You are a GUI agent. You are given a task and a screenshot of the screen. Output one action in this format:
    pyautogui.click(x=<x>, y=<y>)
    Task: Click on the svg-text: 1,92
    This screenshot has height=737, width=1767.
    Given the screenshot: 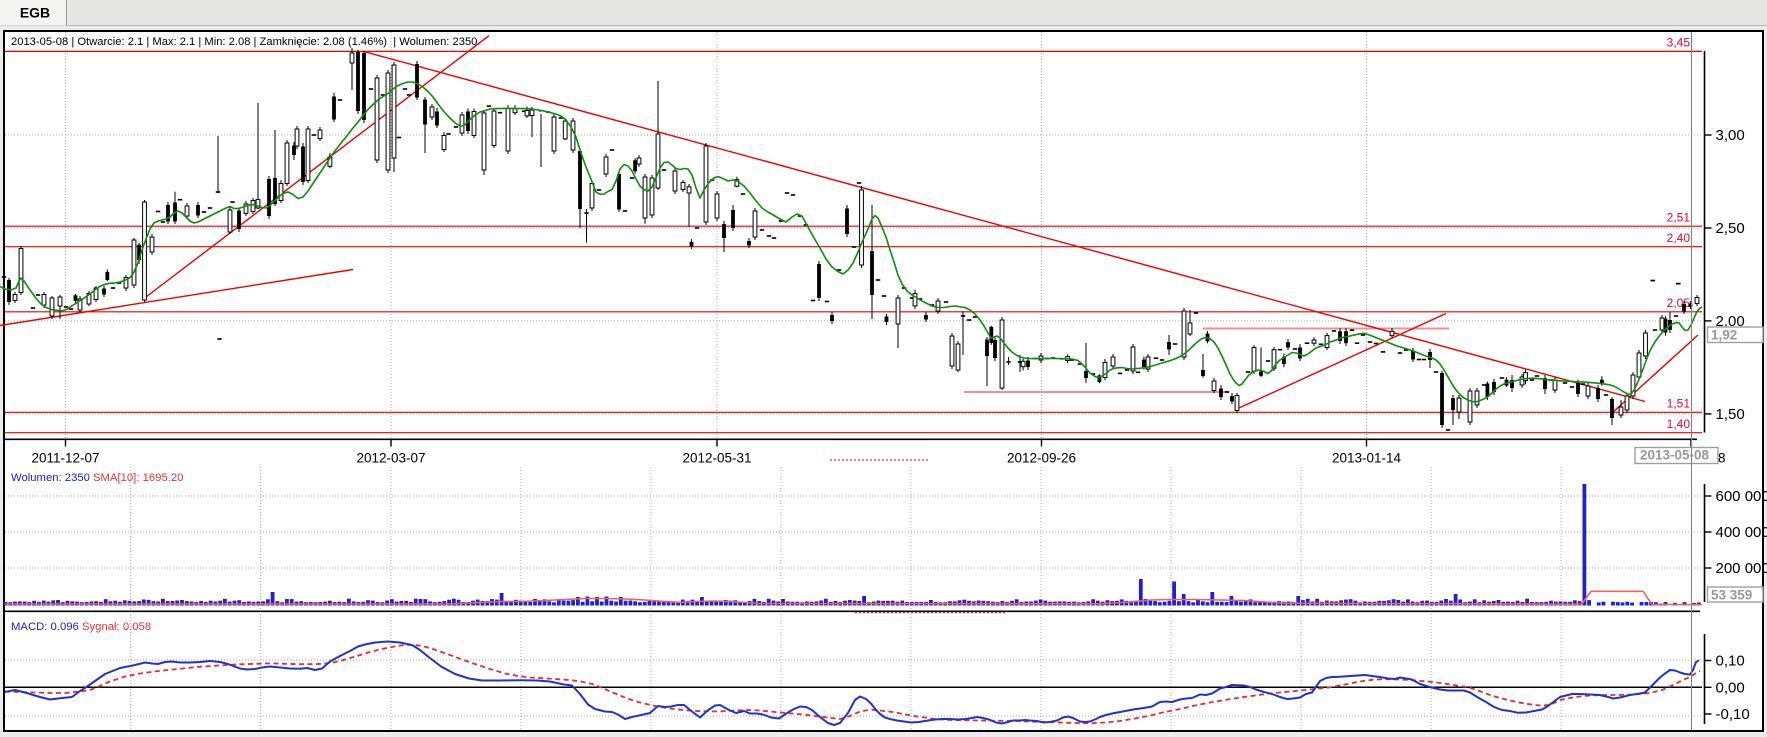 What is the action you would take?
    pyautogui.click(x=1724, y=335)
    